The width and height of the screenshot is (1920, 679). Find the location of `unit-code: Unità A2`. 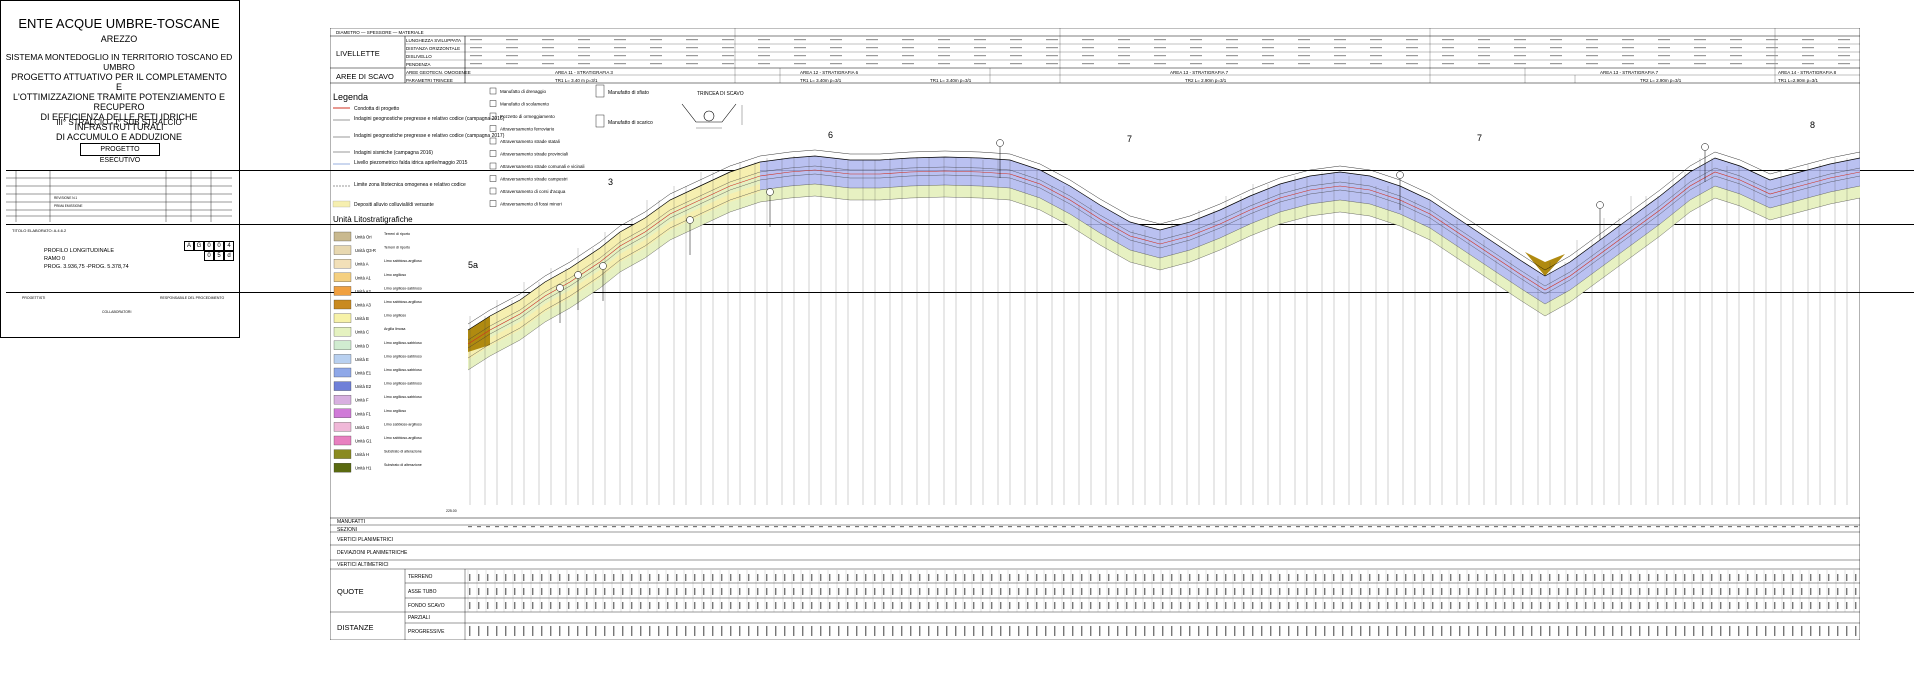

unit-code: Unità A2 is located at coordinates (363, 291).